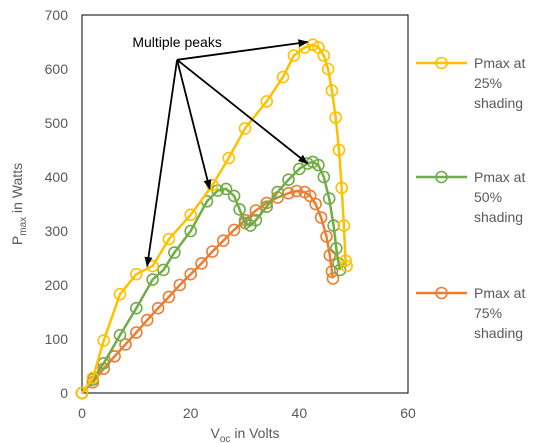 This screenshot has height=443, width=545. I want to click on y-tick-label-0: 0, so click(64, 393).